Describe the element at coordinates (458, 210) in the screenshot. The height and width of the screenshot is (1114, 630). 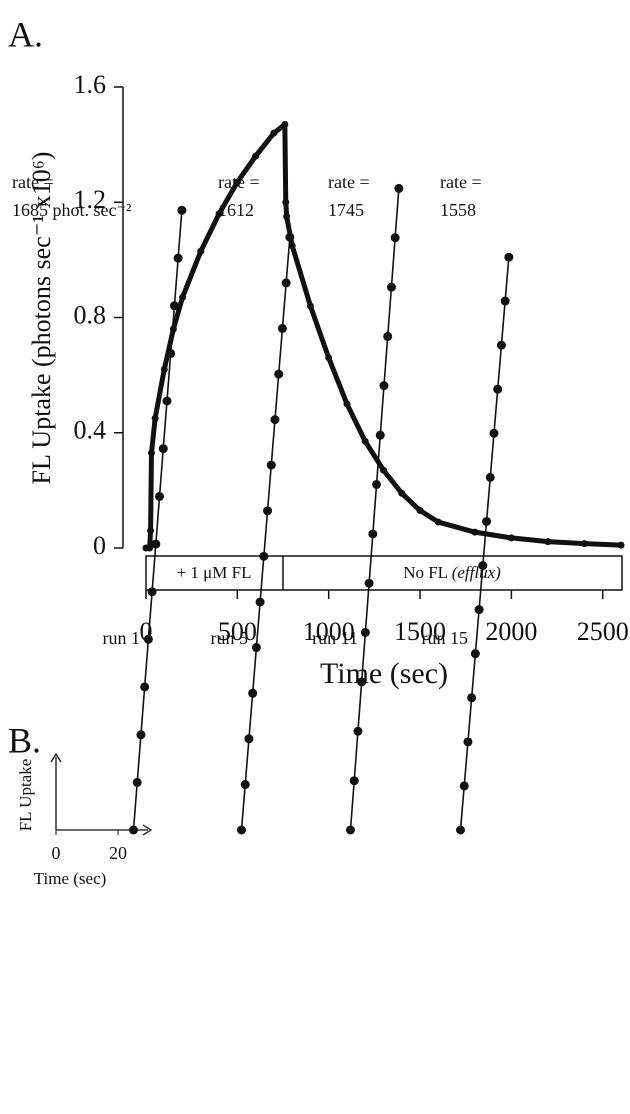
I see `rate-value: 1558` at that location.